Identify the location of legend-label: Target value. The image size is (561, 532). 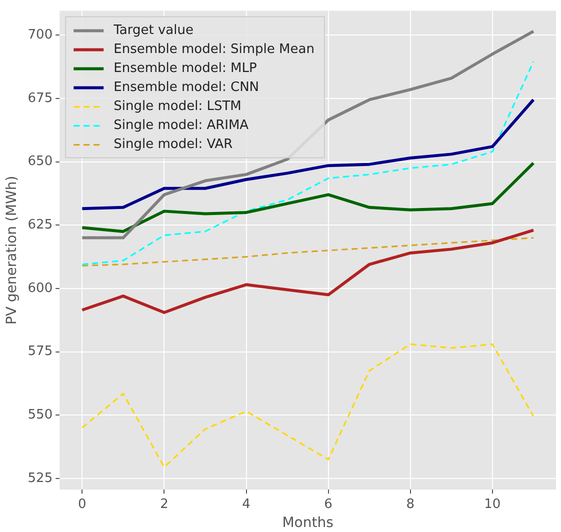
(153, 30).